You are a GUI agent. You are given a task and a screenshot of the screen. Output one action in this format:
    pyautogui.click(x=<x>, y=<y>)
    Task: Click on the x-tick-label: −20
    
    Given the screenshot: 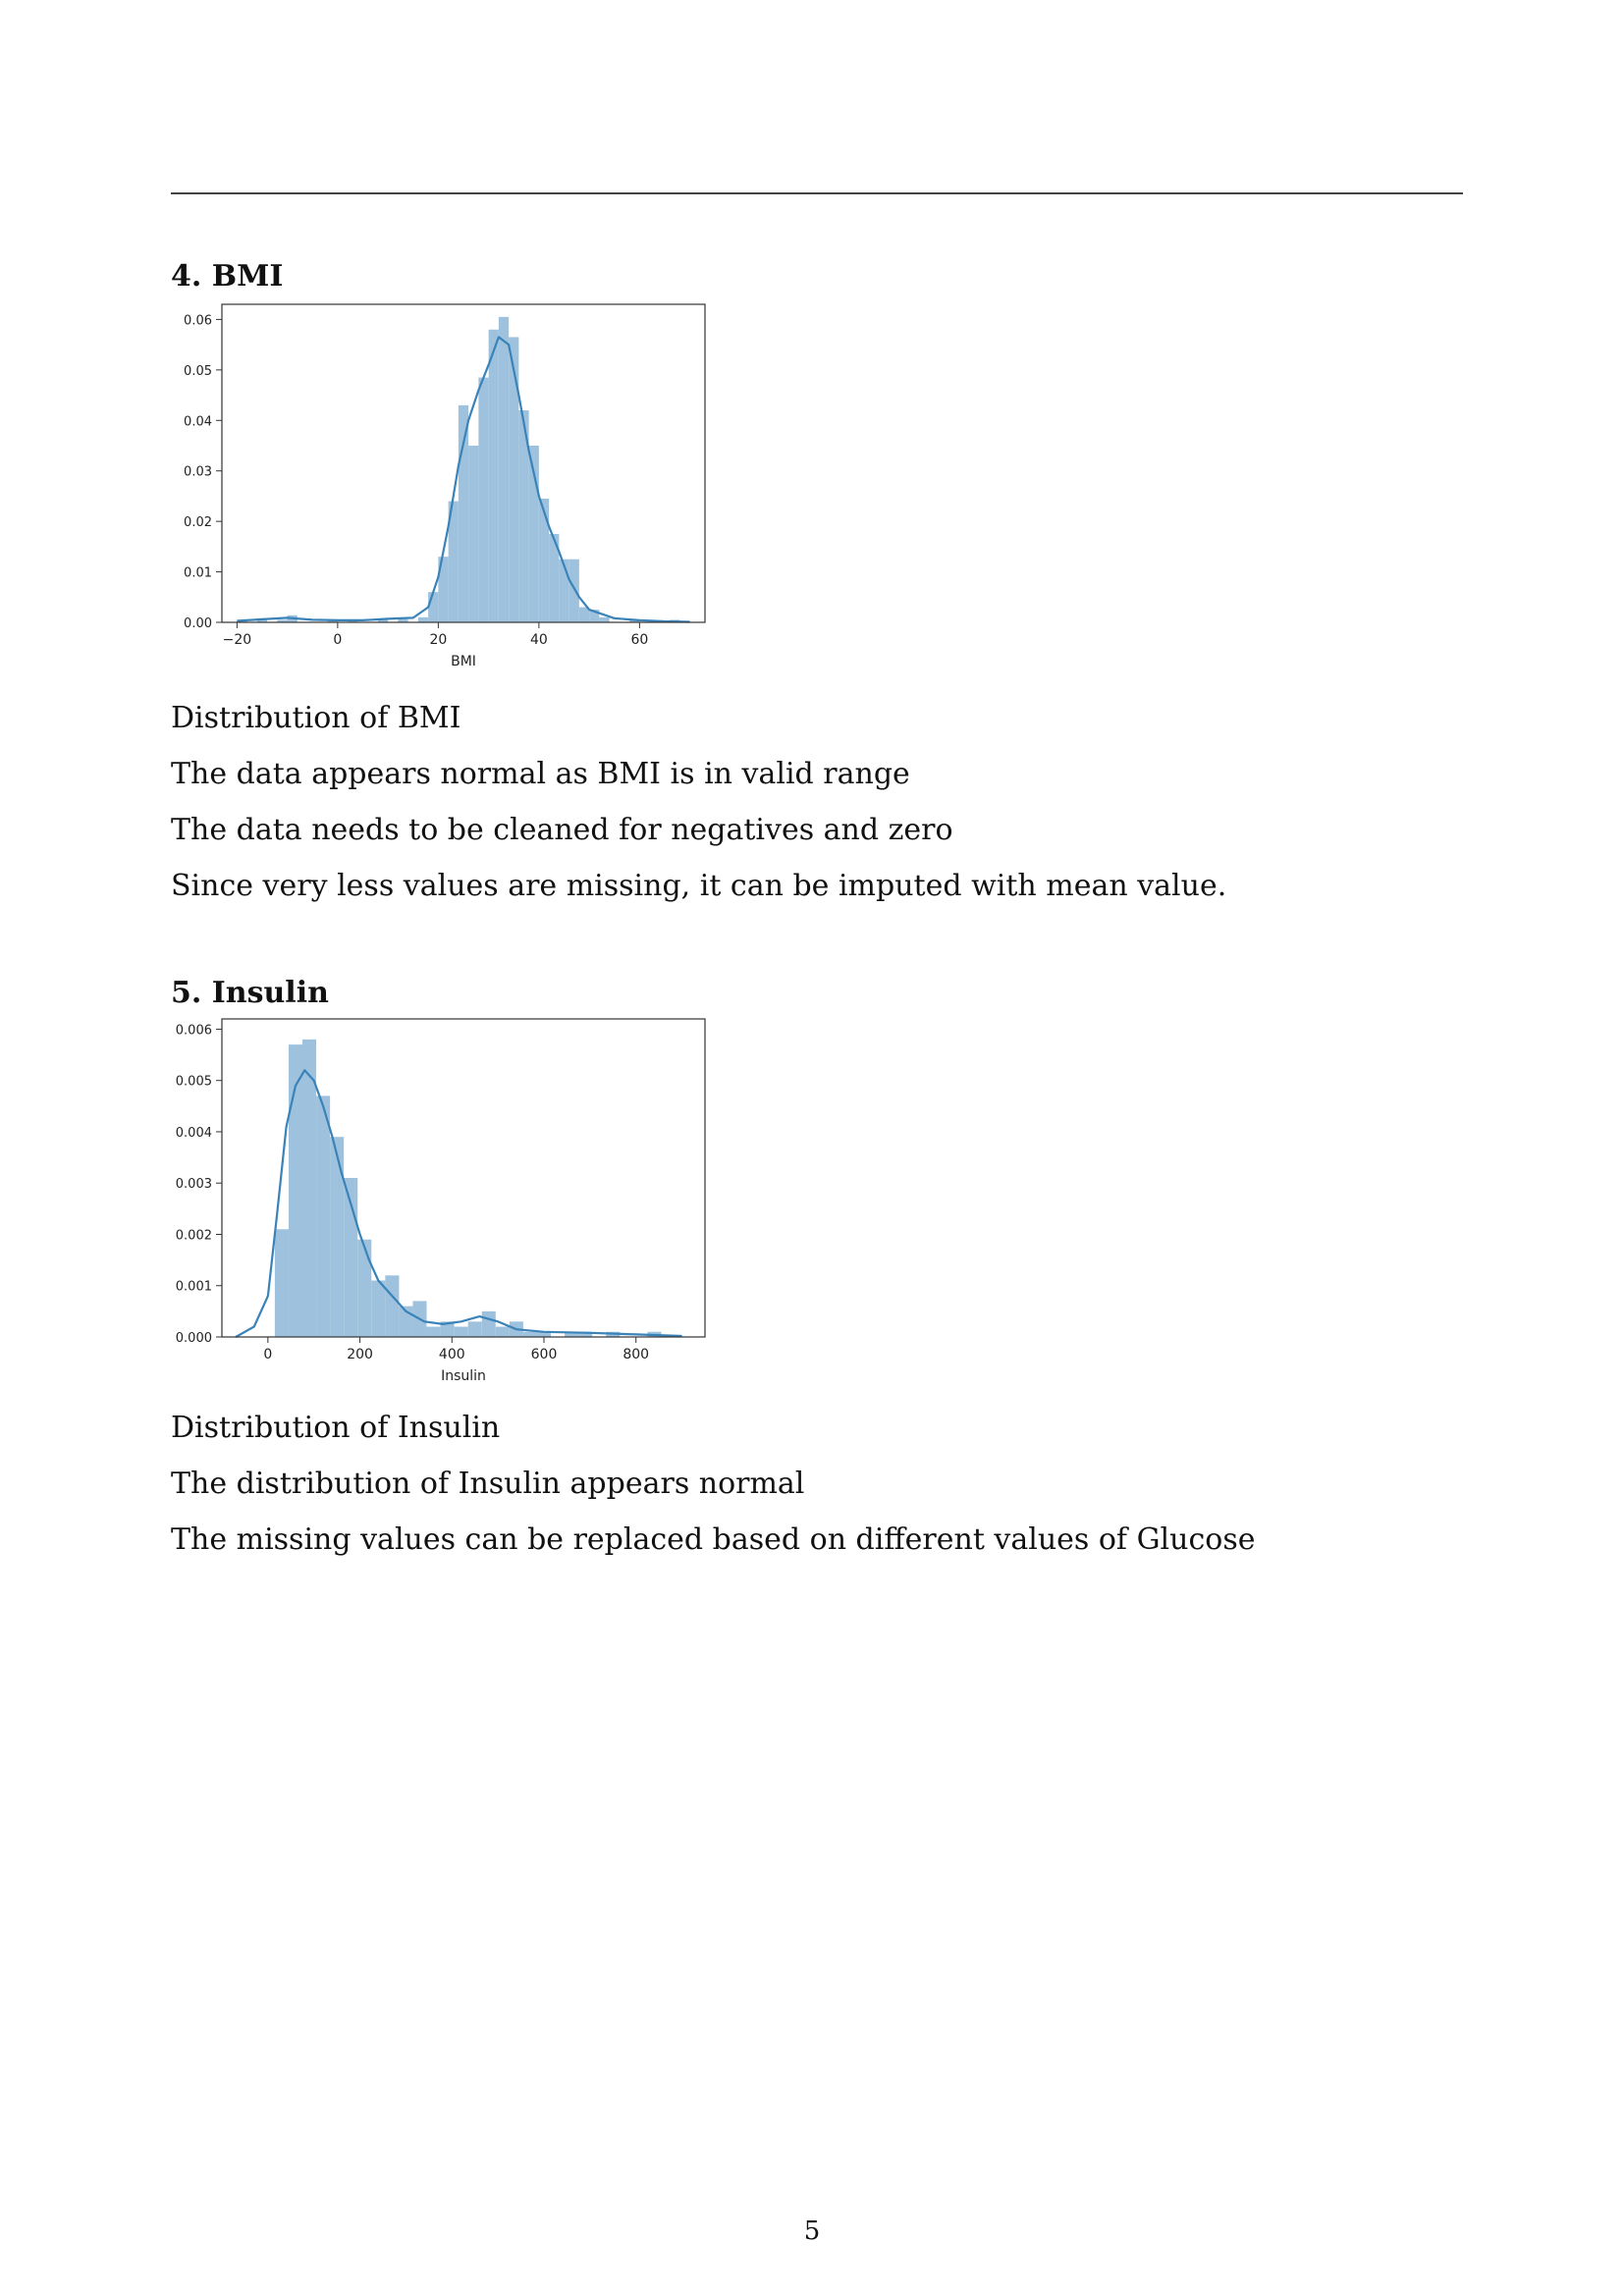 What is the action you would take?
    pyautogui.click(x=237, y=640)
    